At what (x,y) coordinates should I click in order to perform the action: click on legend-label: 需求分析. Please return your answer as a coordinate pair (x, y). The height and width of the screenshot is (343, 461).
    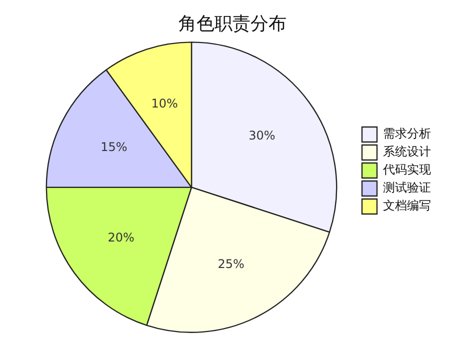
    Looking at the image, I should click on (407, 133).